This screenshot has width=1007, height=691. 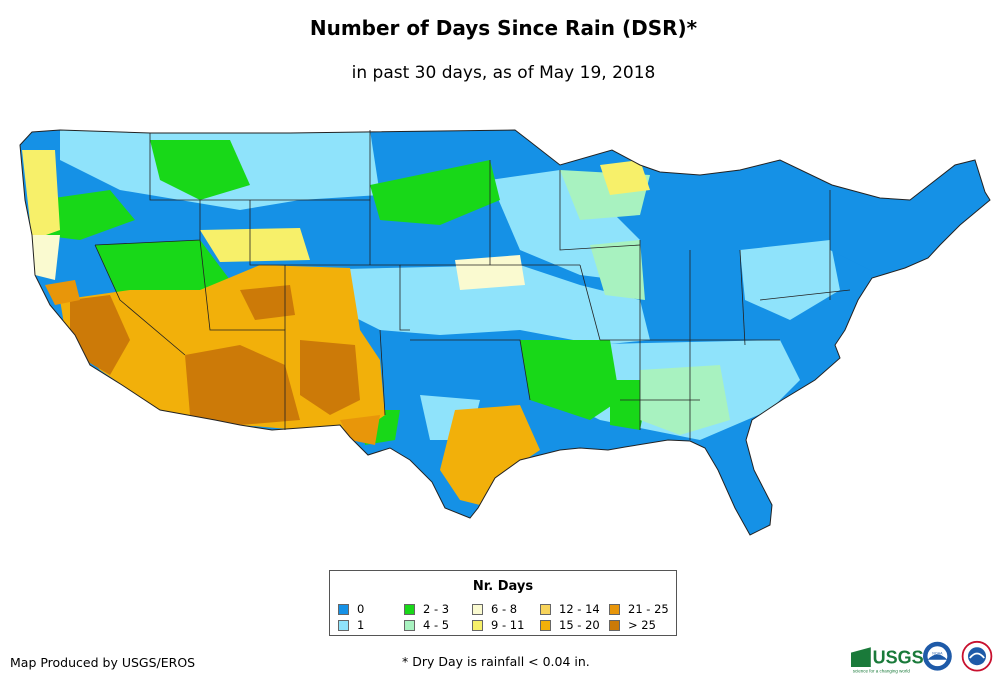 What do you see at coordinates (436, 609) in the screenshot?
I see `legend-label: 2 - 3` at bounding box center [436, 609].